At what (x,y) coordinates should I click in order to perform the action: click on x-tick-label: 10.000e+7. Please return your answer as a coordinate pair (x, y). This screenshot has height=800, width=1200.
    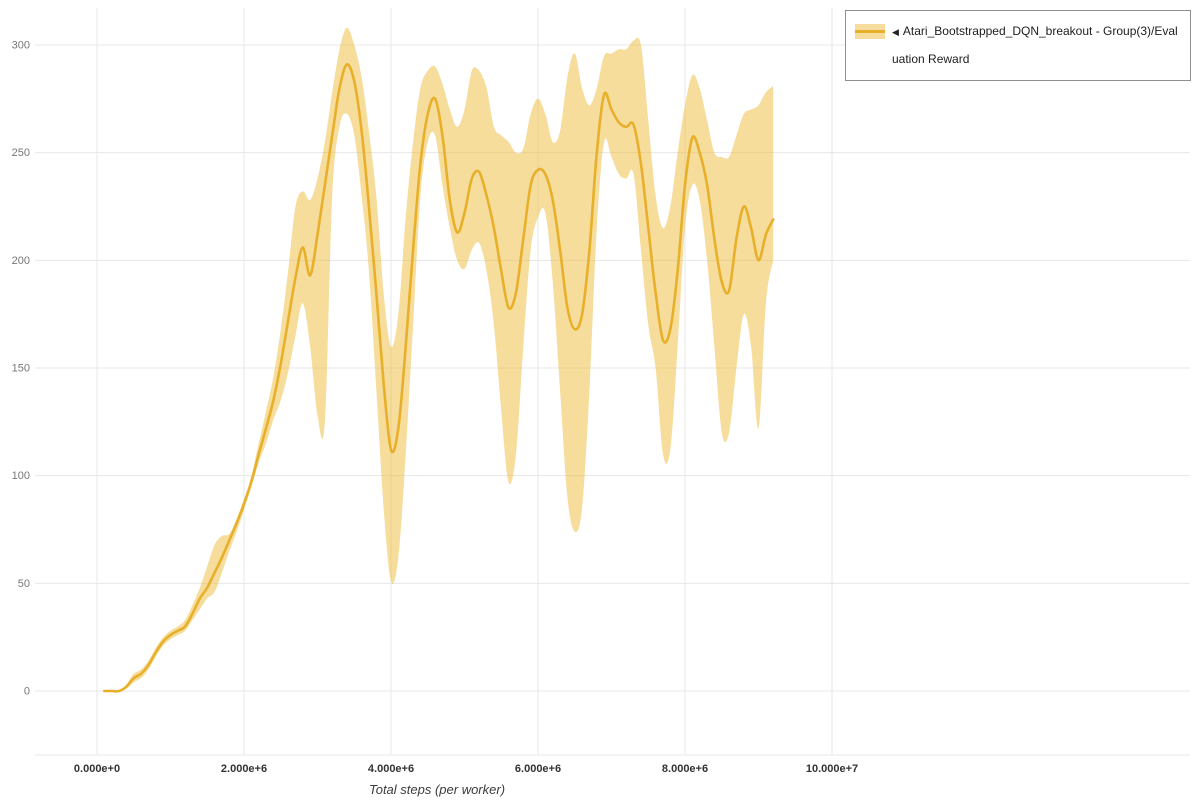
    Looking at the image, I should click on (832, 769).